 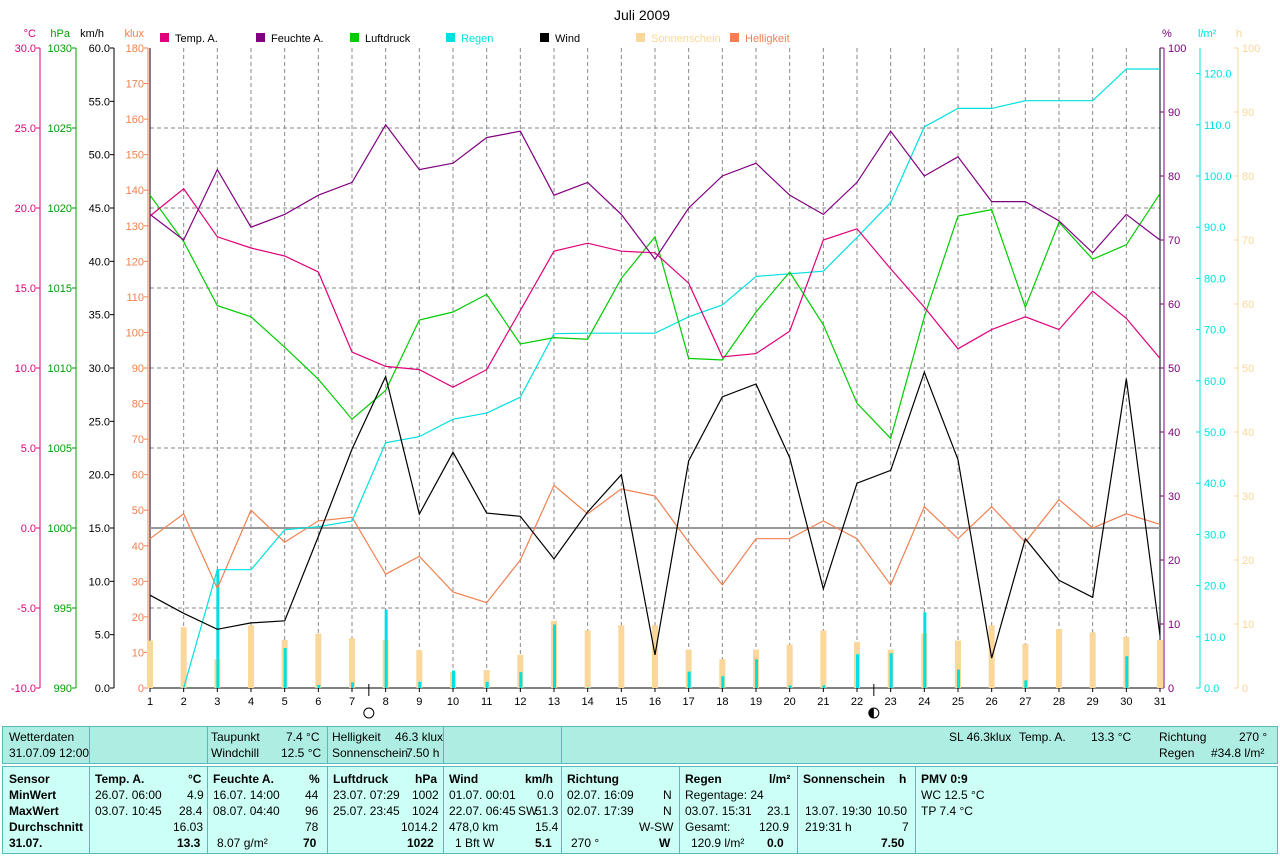 What do you see at coordinates (1093, 702) in the screenshot?
I see `x-tick-label: 29` at bounding box center [1093, 702].